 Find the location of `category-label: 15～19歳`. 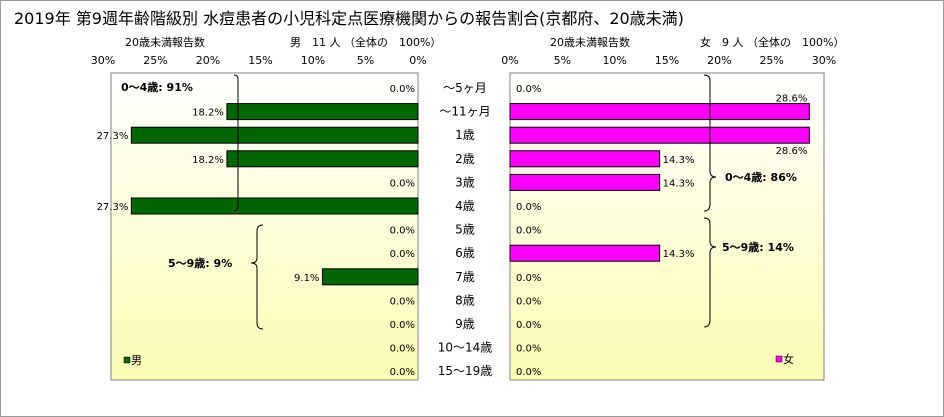

category-label: 15～19歳 is located at coordinates (465, 371).